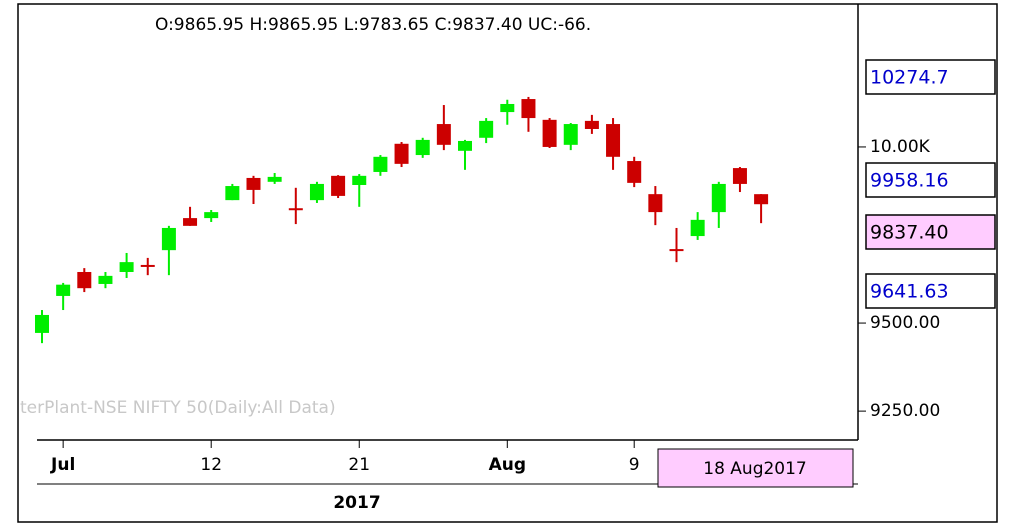  What do you see at coordinates (178, 408) in the screenshot?
I see `watermark: terPlant-NSE NIFTY 50(Daily:All Data)` at bounding box center [178, 408].